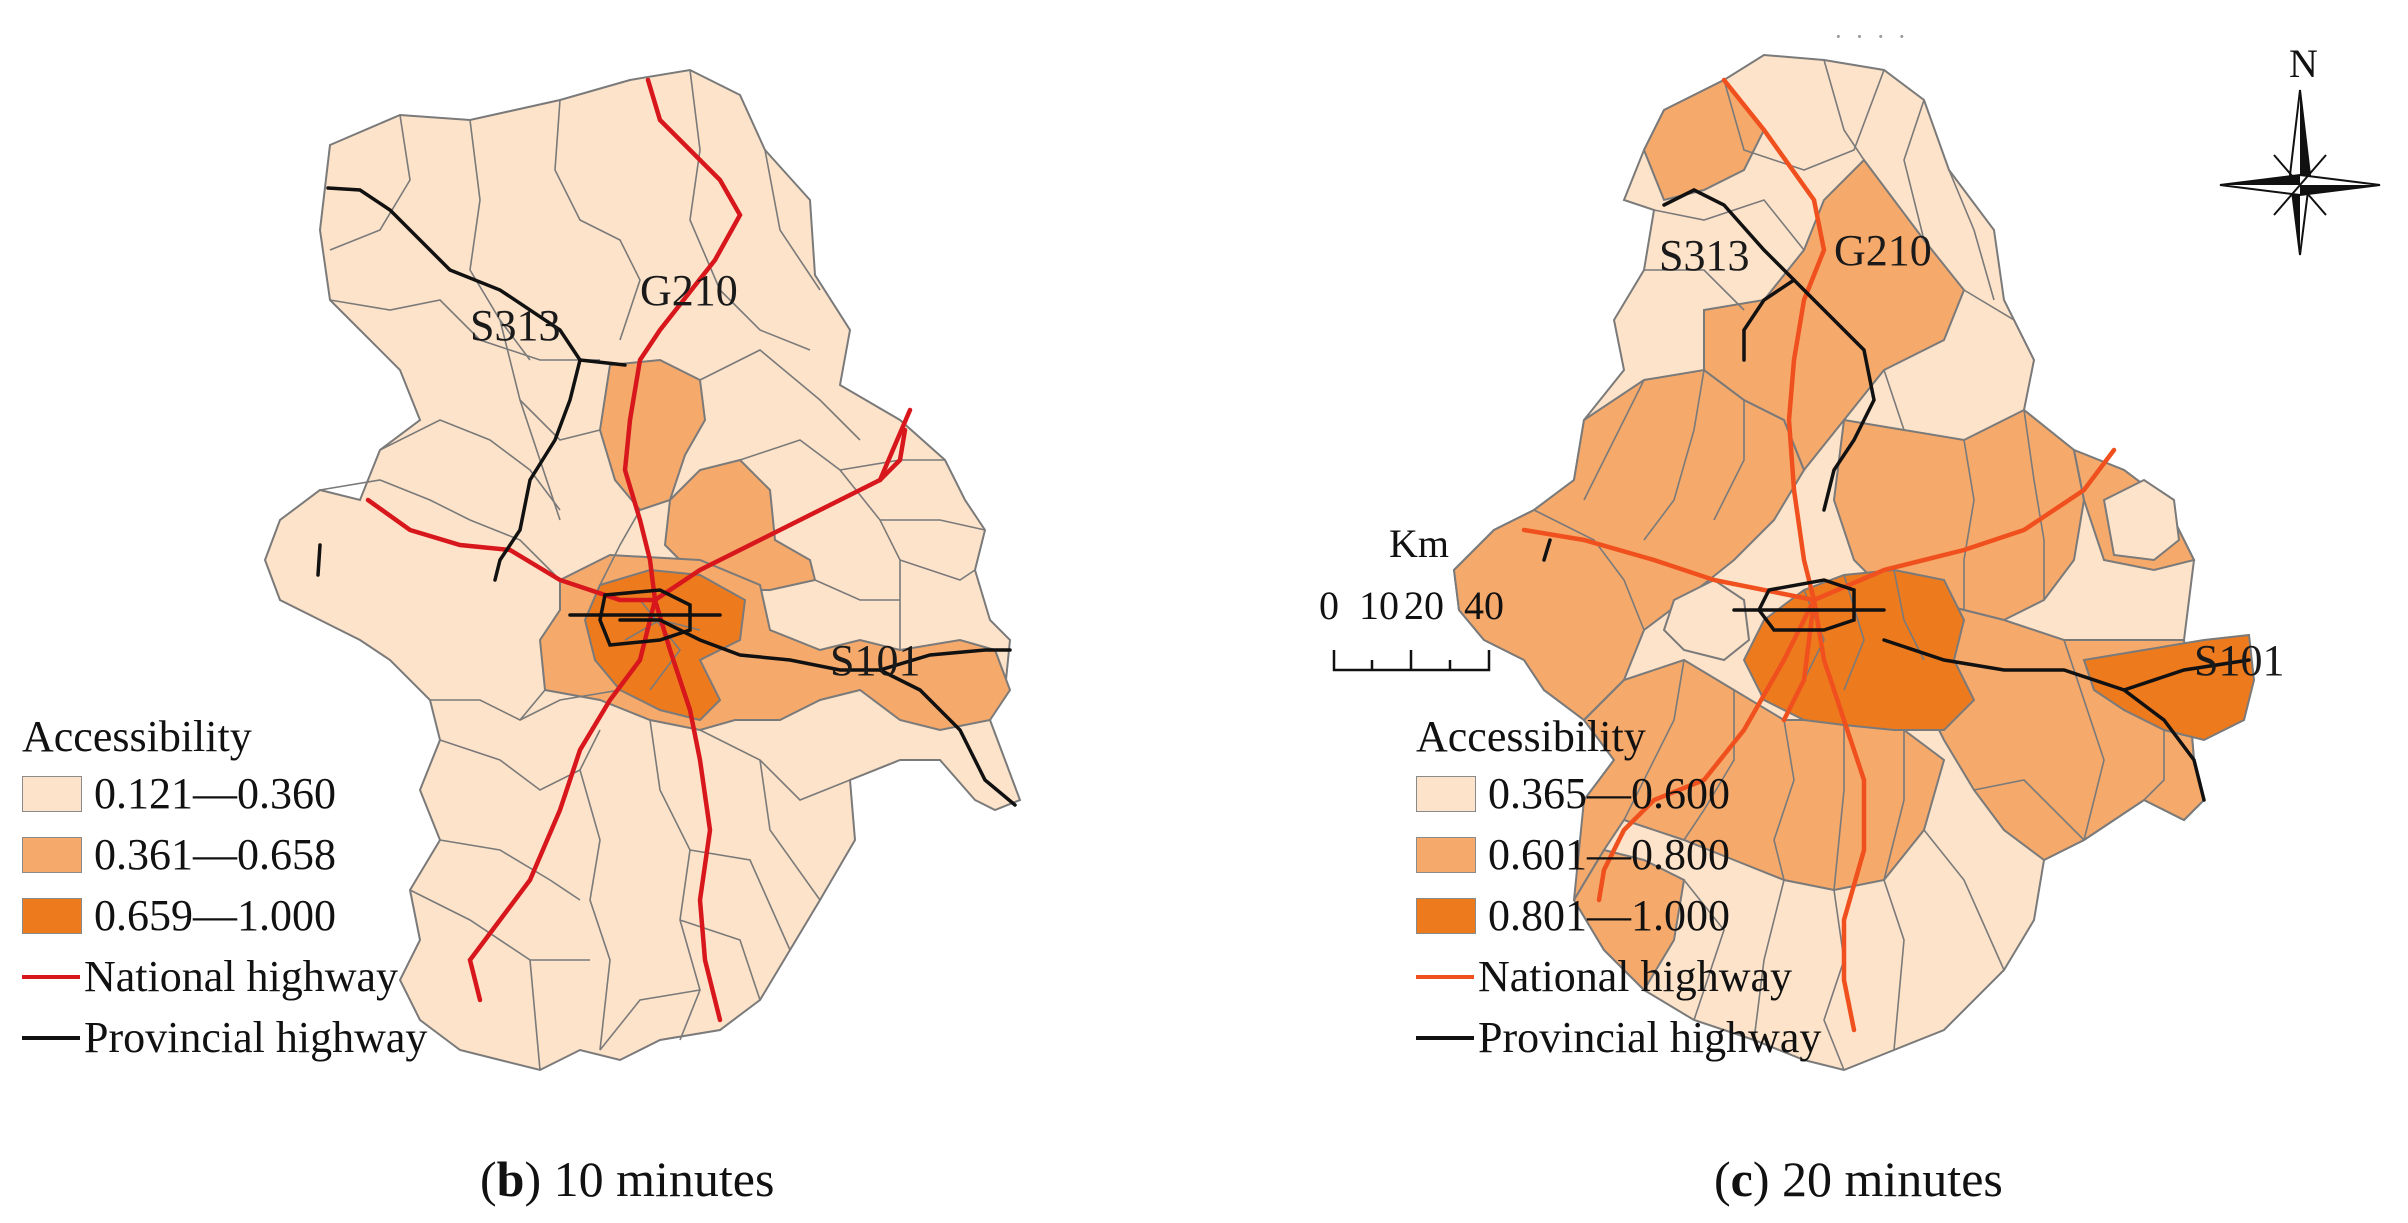 The width and height of the screenshot is (2408, 1223). Describe the element at coordinates (1769, 320) in the screenshot. I see `provincial-highway-s313-link` at that location.